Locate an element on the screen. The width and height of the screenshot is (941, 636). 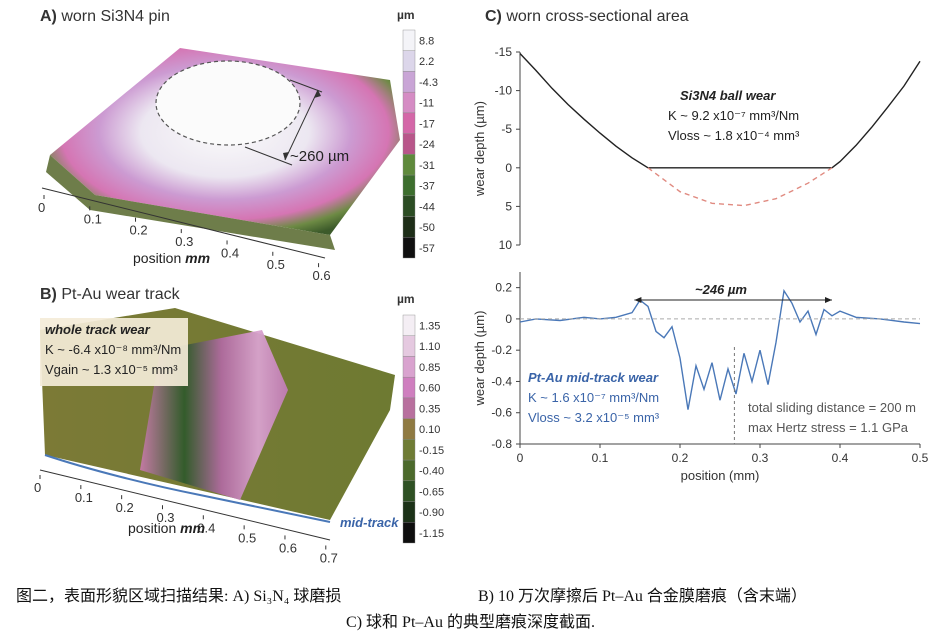
panel-b-title: B) Pt-Au wear track is located at coordinates (110, 294).